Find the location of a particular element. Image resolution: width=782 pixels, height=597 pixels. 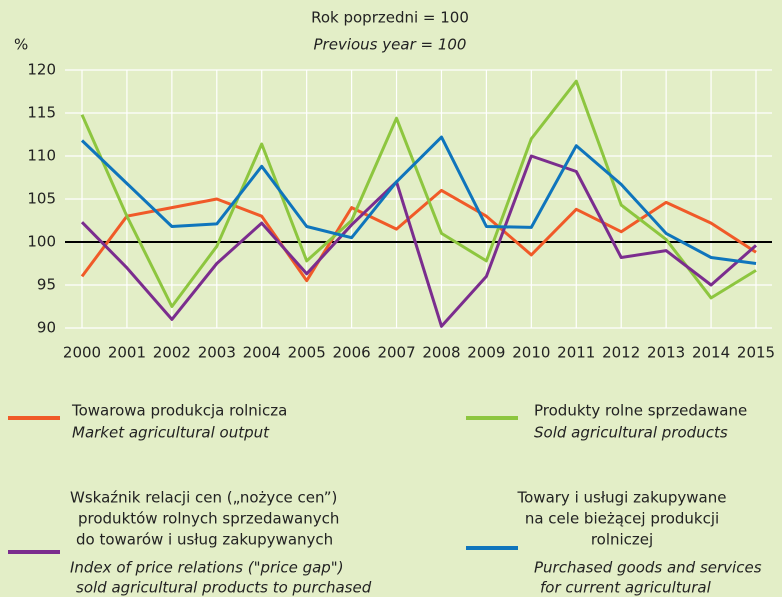

x-tick-label: 2005 is located at coordinates (307, 353).